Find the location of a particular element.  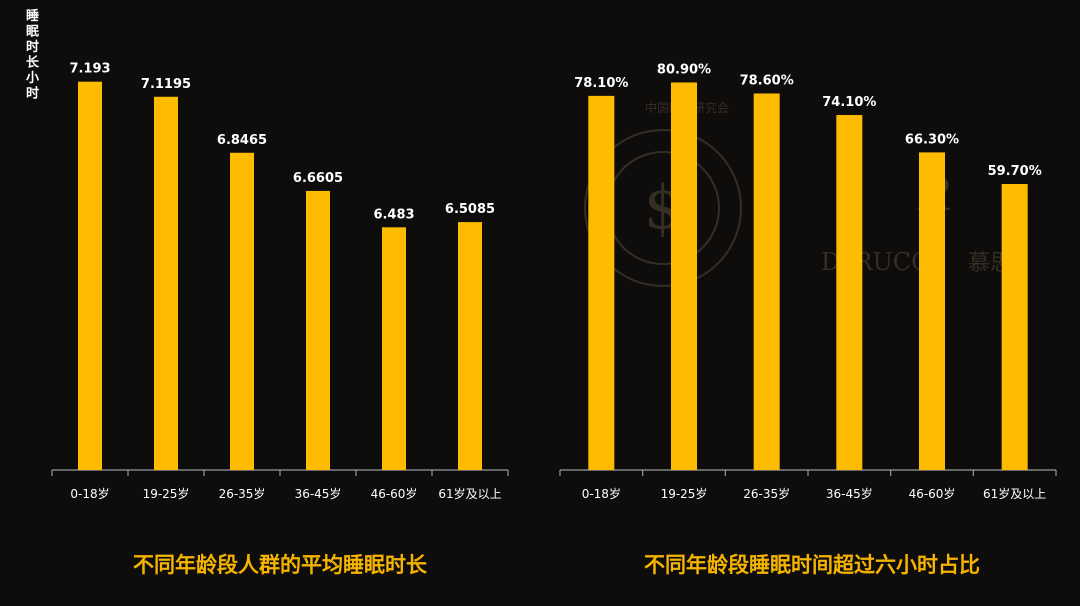

data-label: 78.10% is located at coordinates (601, 83).